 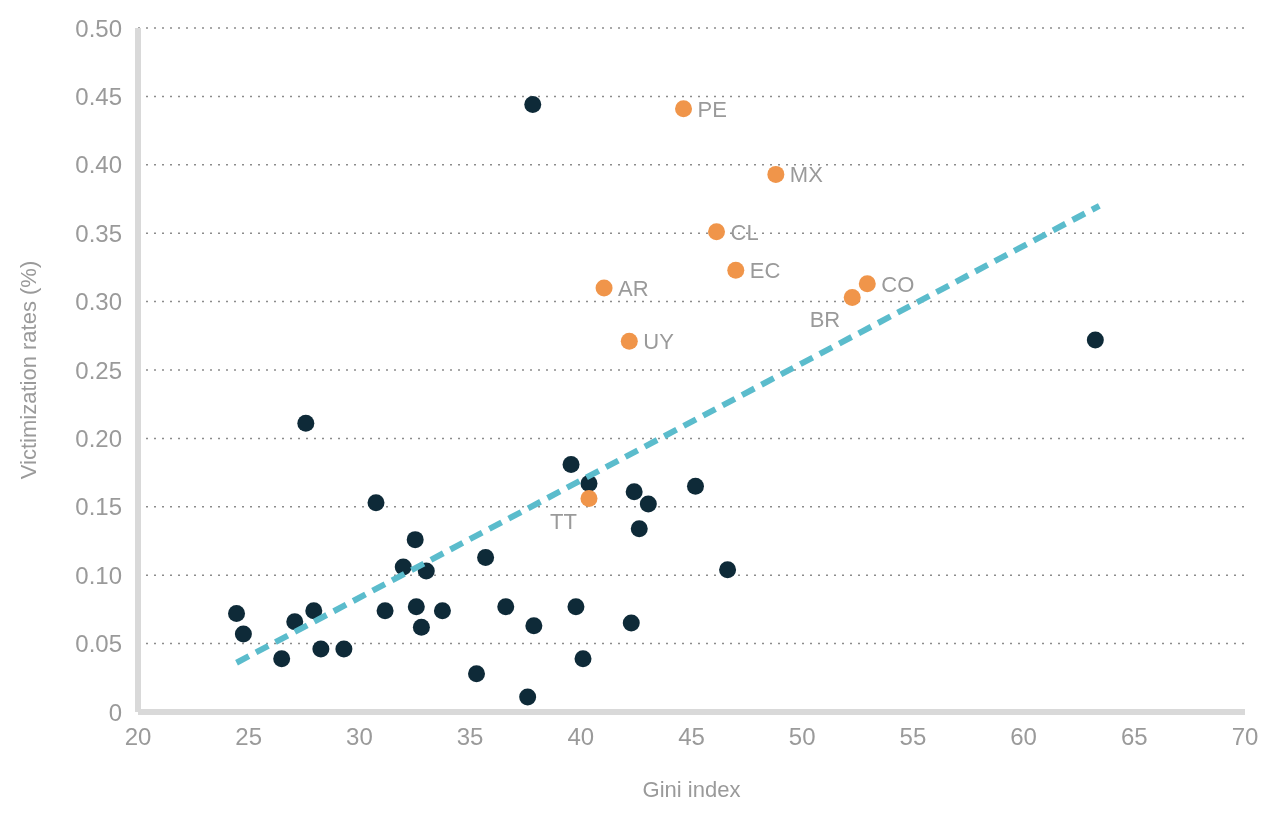 I want to click on x-tick-label: 25, so click(x=249, y=737).